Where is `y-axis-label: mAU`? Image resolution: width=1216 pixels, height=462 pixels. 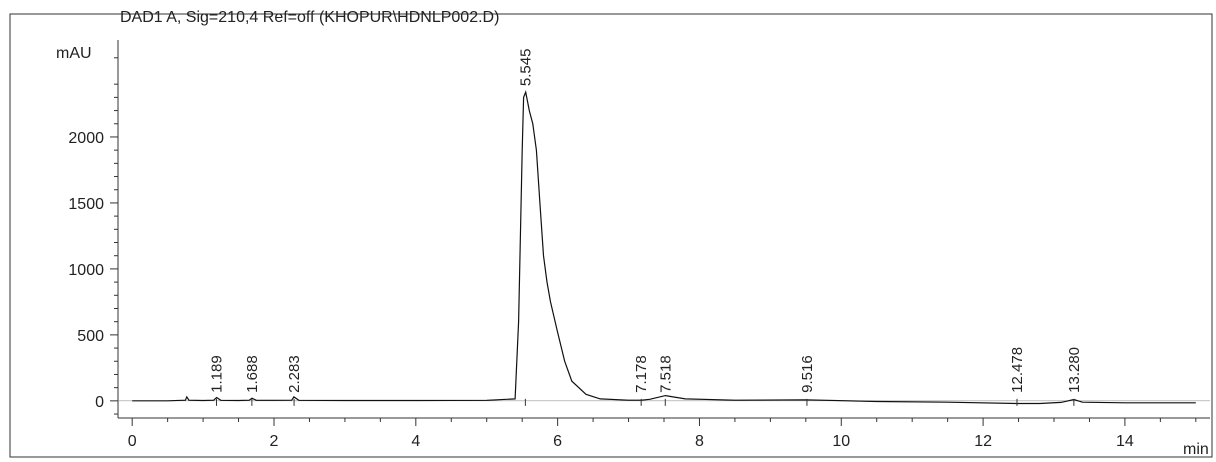
y-axis-label: mAU is located at coordinates (74, 53).